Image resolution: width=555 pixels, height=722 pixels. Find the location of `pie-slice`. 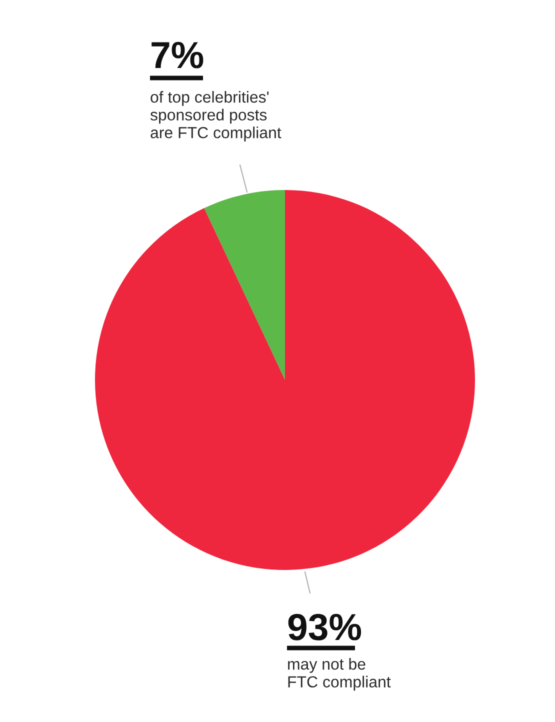

pie-slice is located at coordinates (244, 285).